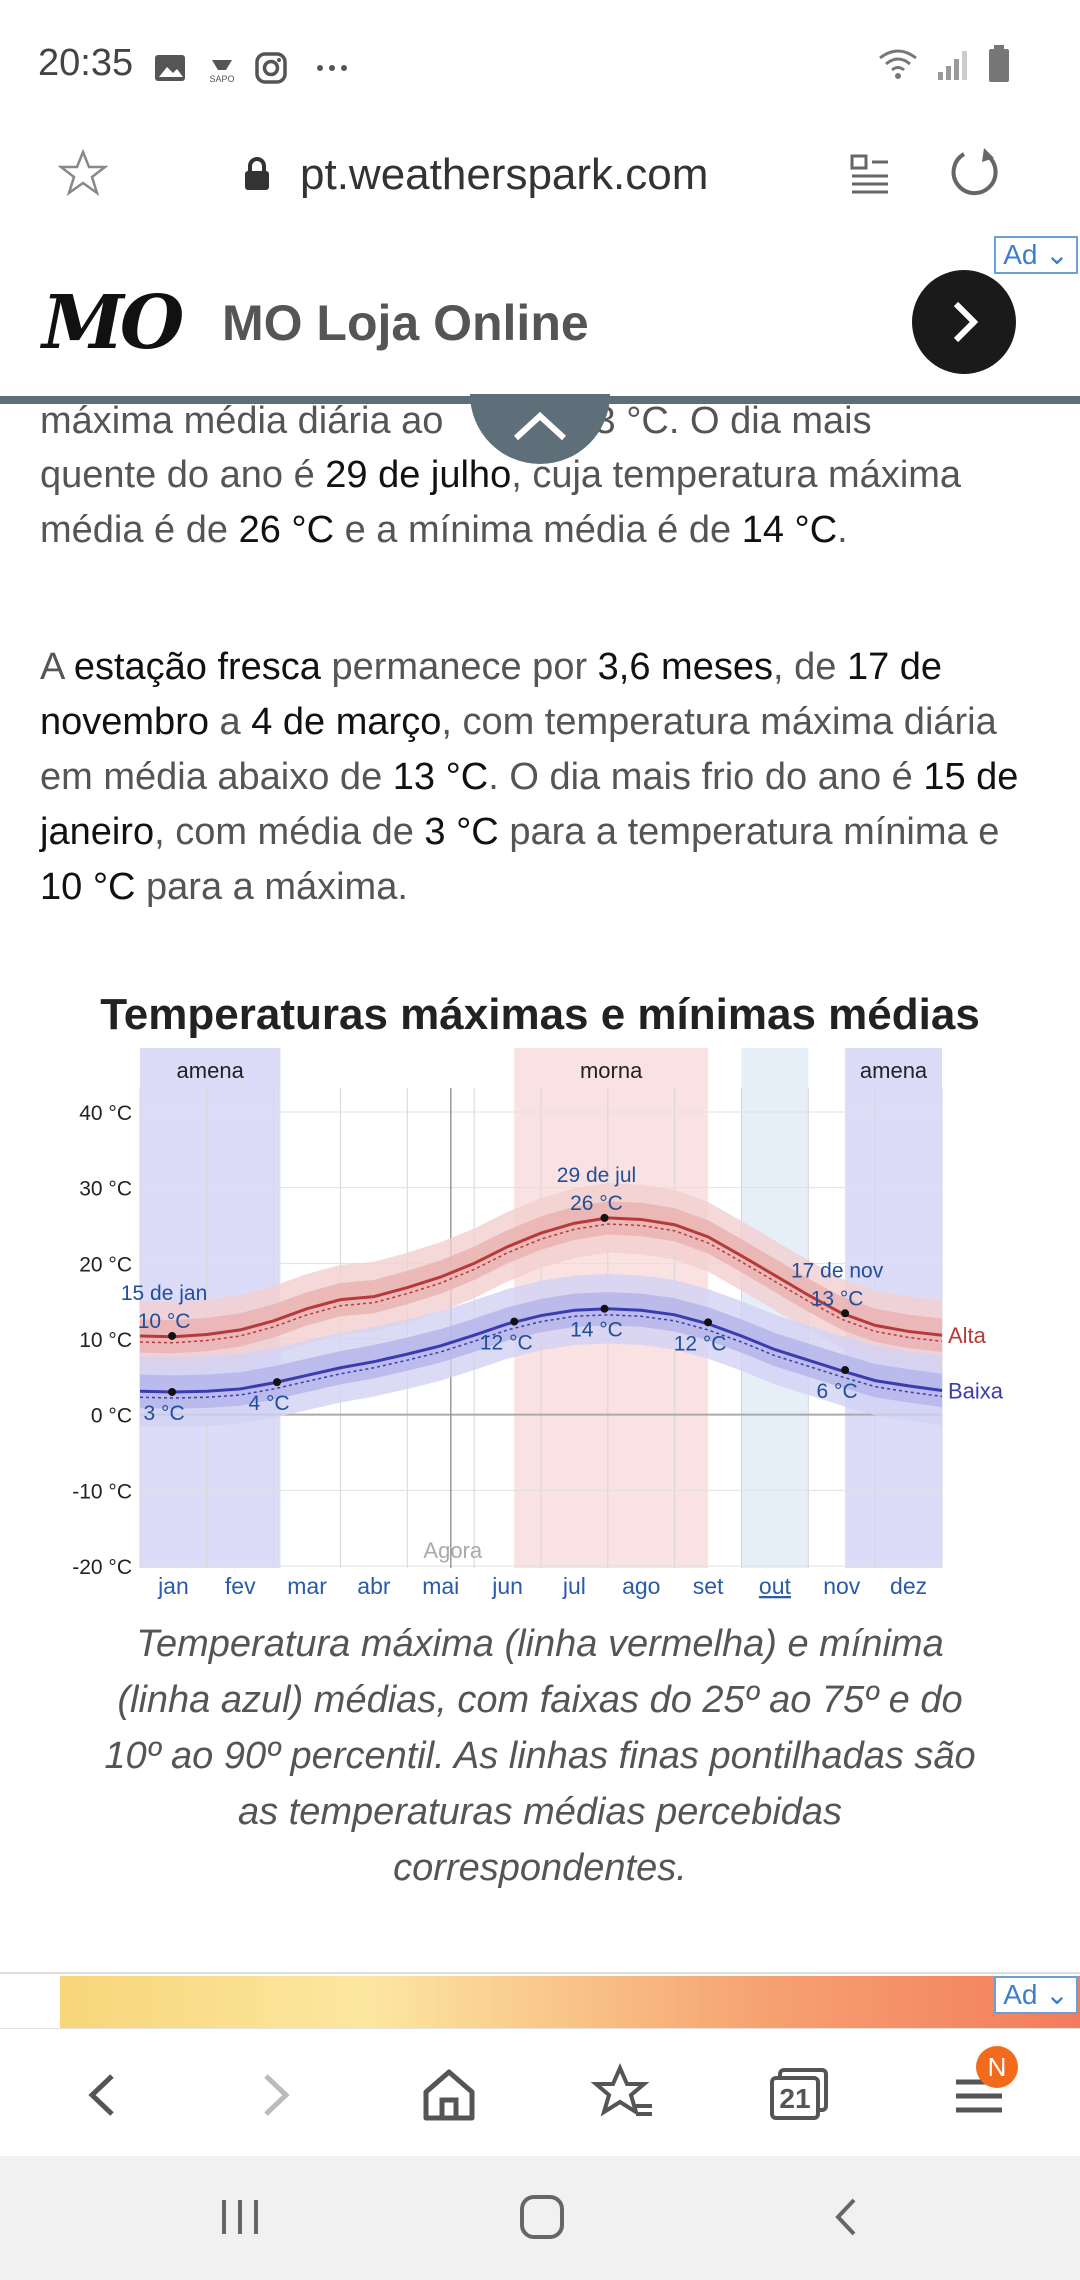 The height and width of the screenshot is (2280, 1080). Describe the element at coordinates (685, 667) in the screenshot. I see `highlight: 3,6 meses` at that location.